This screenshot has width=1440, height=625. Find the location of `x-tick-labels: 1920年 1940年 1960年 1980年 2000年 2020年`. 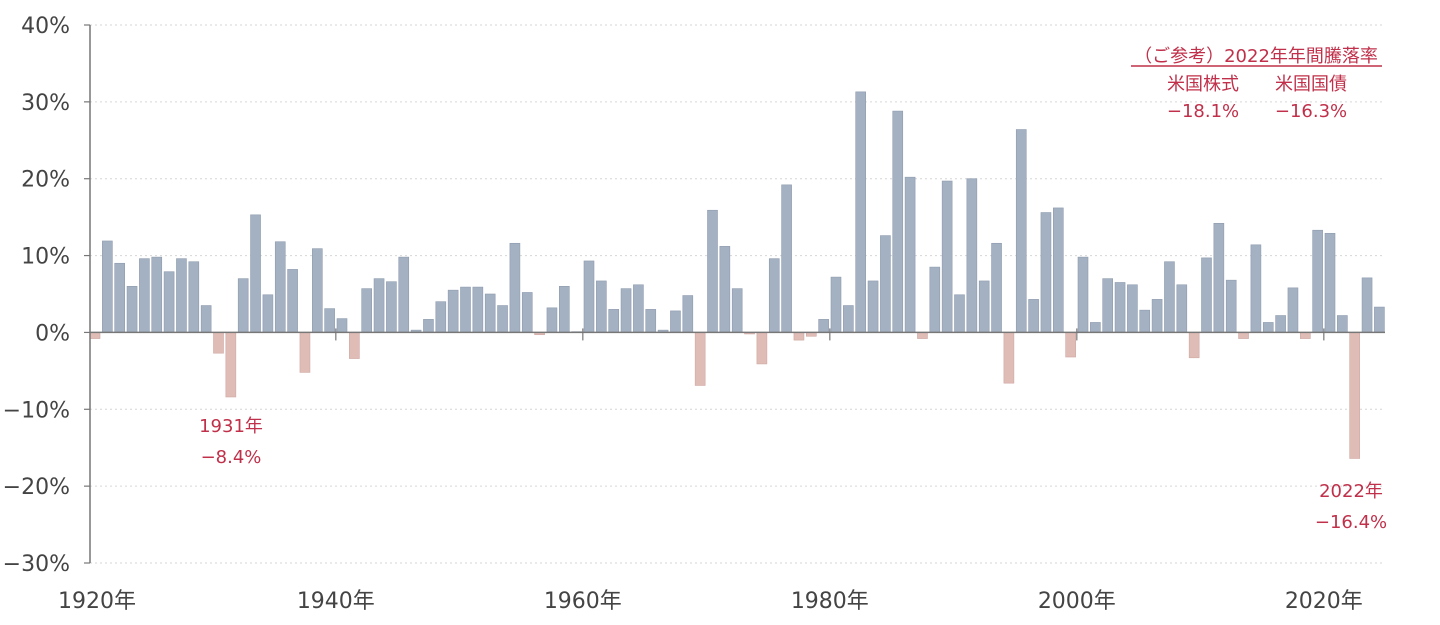

x-tick-labels: 1920年 1940年 1960年 1980年 2000年 2020年 is located at coordinates (710, 601).